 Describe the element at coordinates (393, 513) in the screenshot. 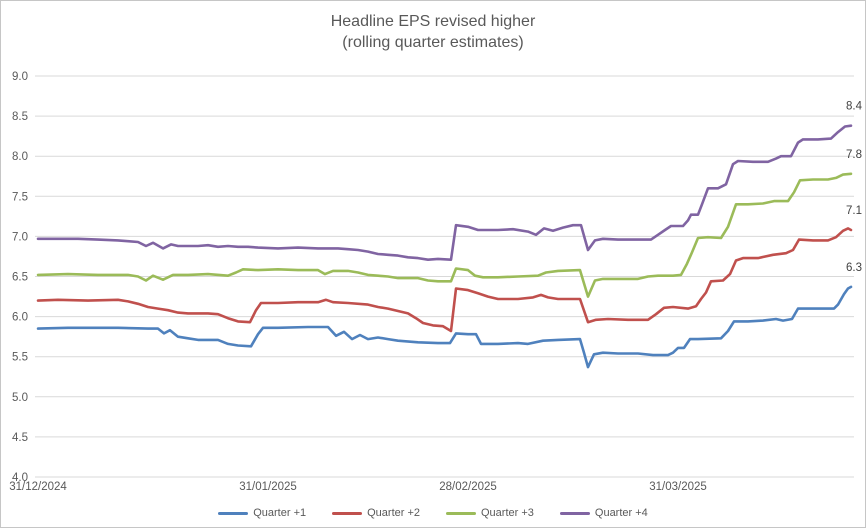

I see `legend-label: Quarter +2` at that location.